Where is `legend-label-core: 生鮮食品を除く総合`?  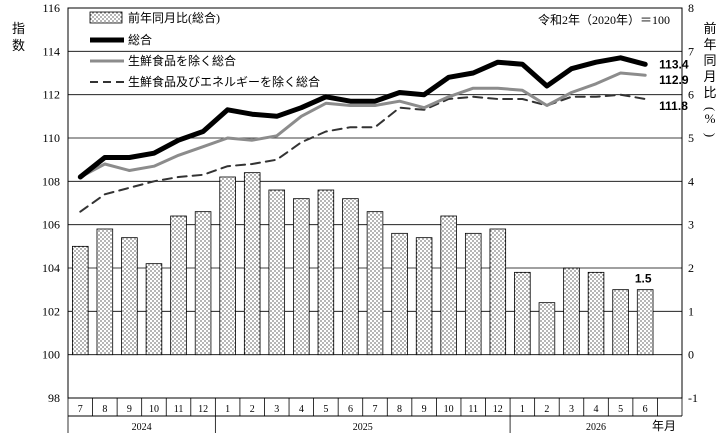
legend-label-core: 生鮮食品を除く総合 is located at coordinates (182, 60).